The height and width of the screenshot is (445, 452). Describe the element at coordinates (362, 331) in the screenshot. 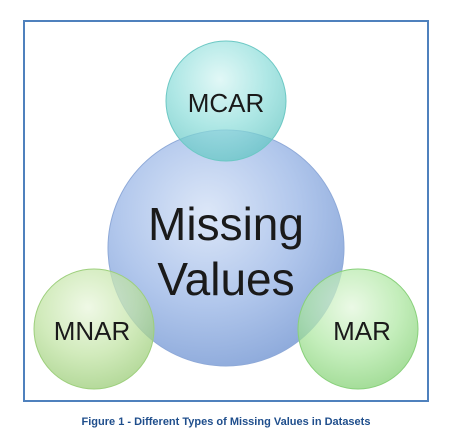

I see `mar-label: MAR` at that location.